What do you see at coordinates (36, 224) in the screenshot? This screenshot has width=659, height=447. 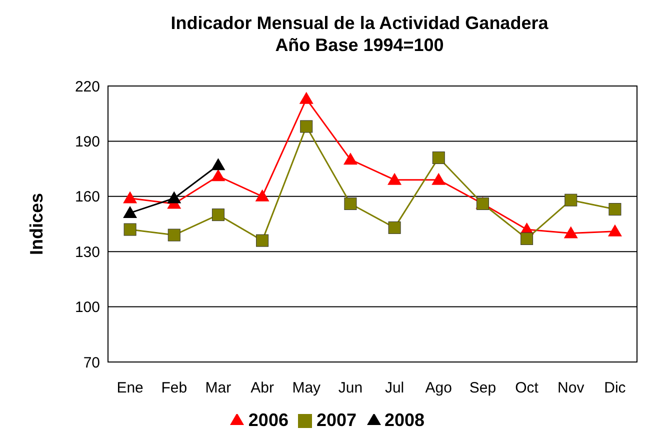 I see `y-axis-title: Indices` at bounding box center [36, 224].